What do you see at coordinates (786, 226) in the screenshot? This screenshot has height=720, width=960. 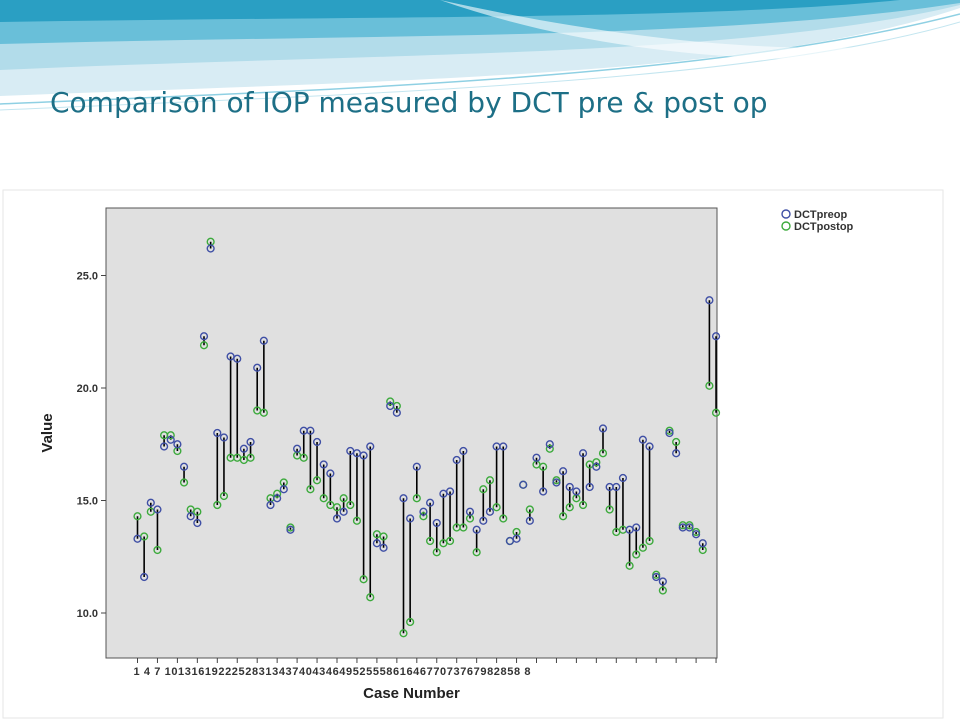 I see `legend-marker-dctpostop` at bounding box center [786, 226].